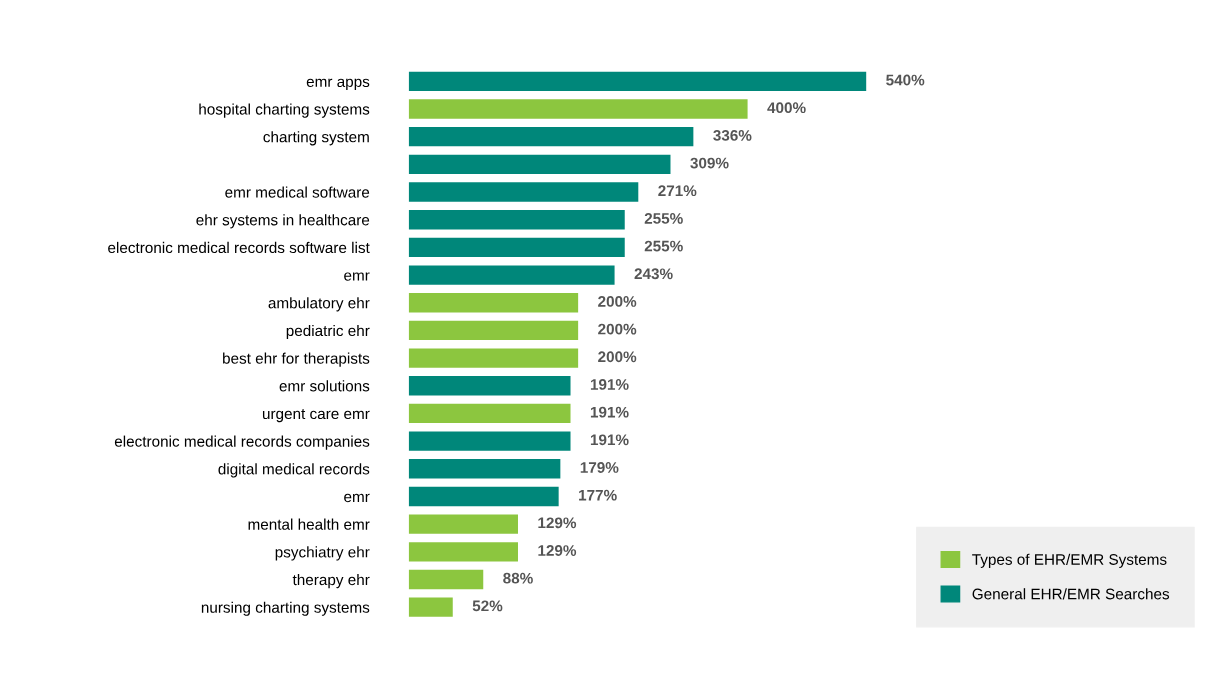 The width and height of the screenshot is (1220, 675). Describe the element at coordinates (732, 135) in the screenshot. I see `data-label: 336%` at that location.